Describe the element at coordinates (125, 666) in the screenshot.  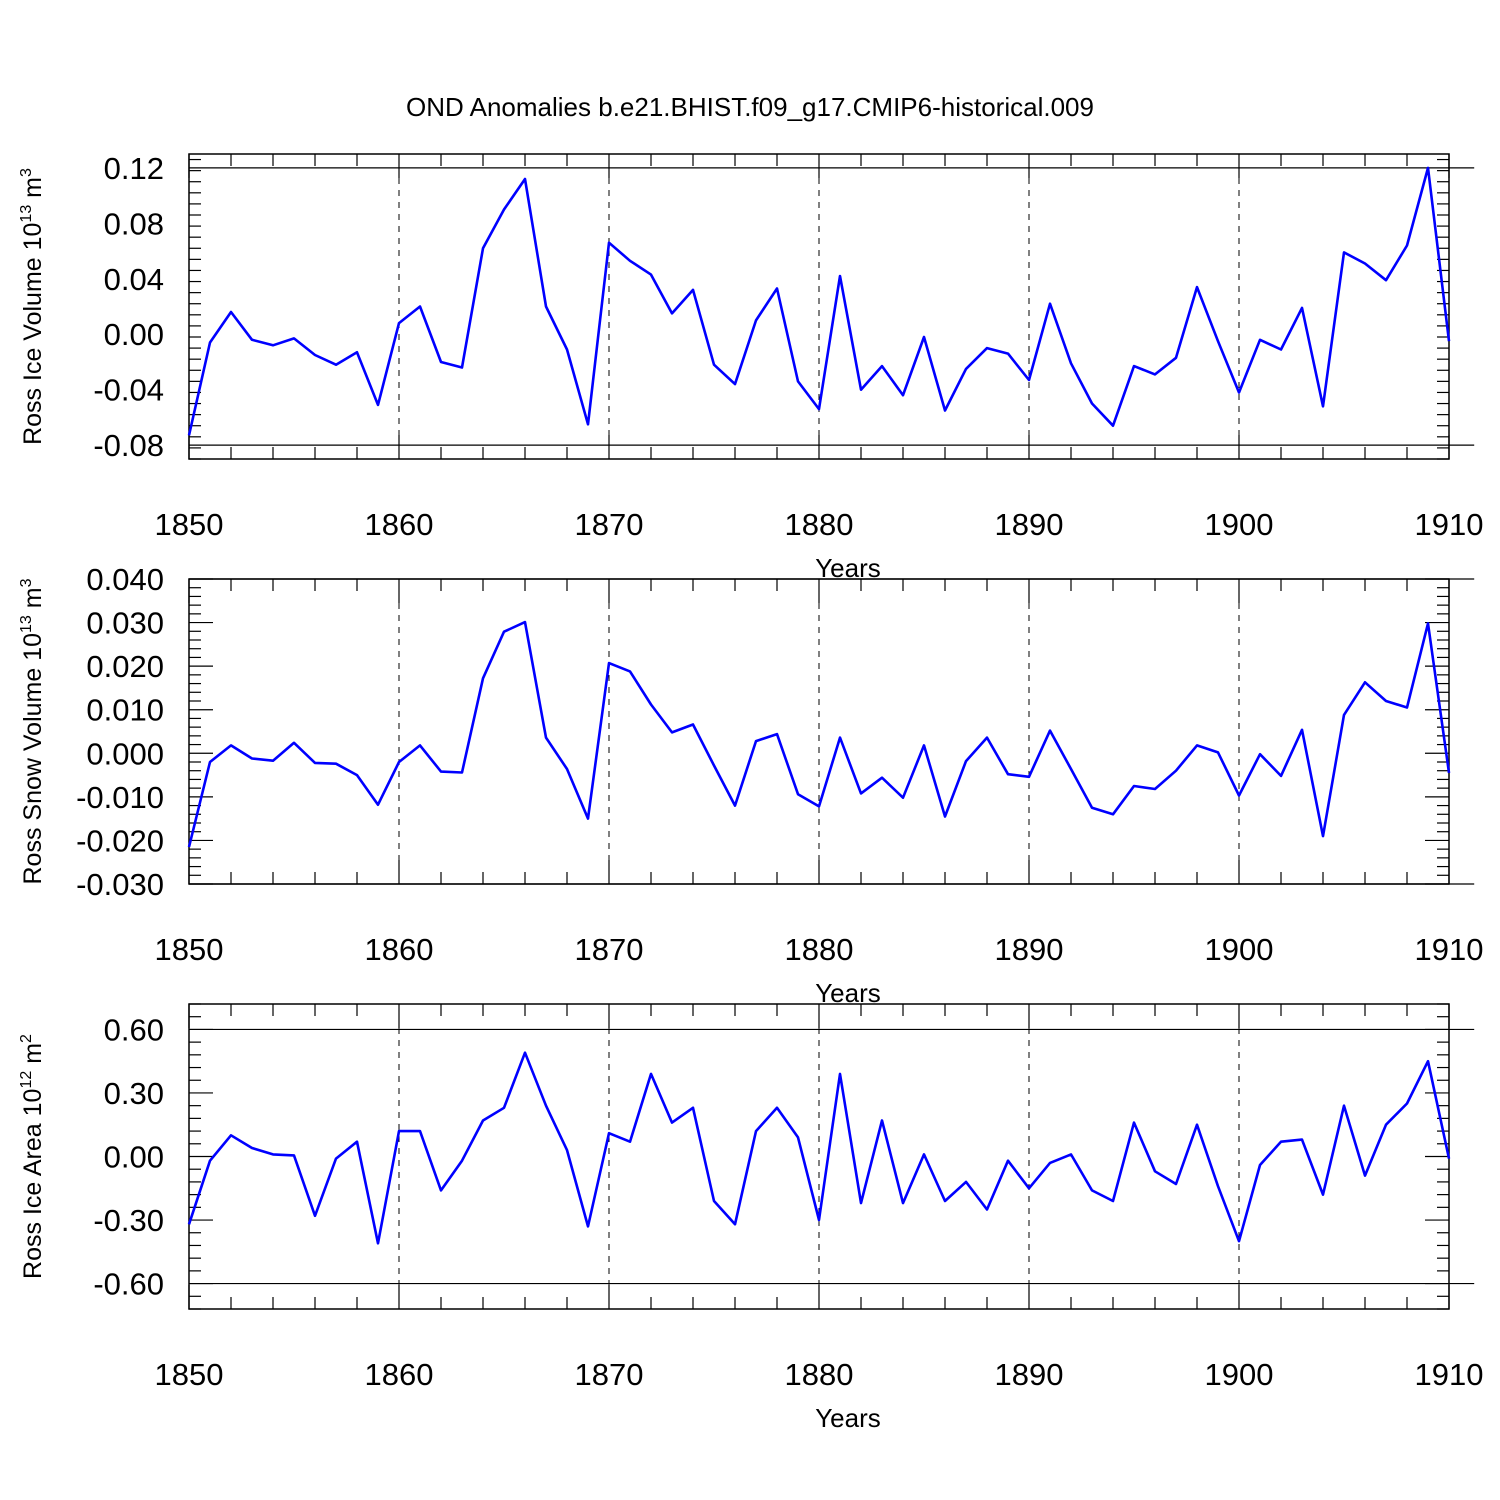
I see `y-tick-label: 0.020` at that location.